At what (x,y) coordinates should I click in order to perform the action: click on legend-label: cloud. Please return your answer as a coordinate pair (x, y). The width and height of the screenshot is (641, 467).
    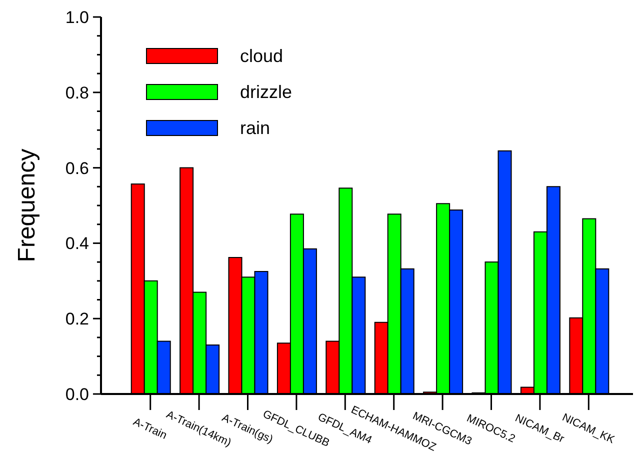
    Looking at the image, I should click on (262, 56).